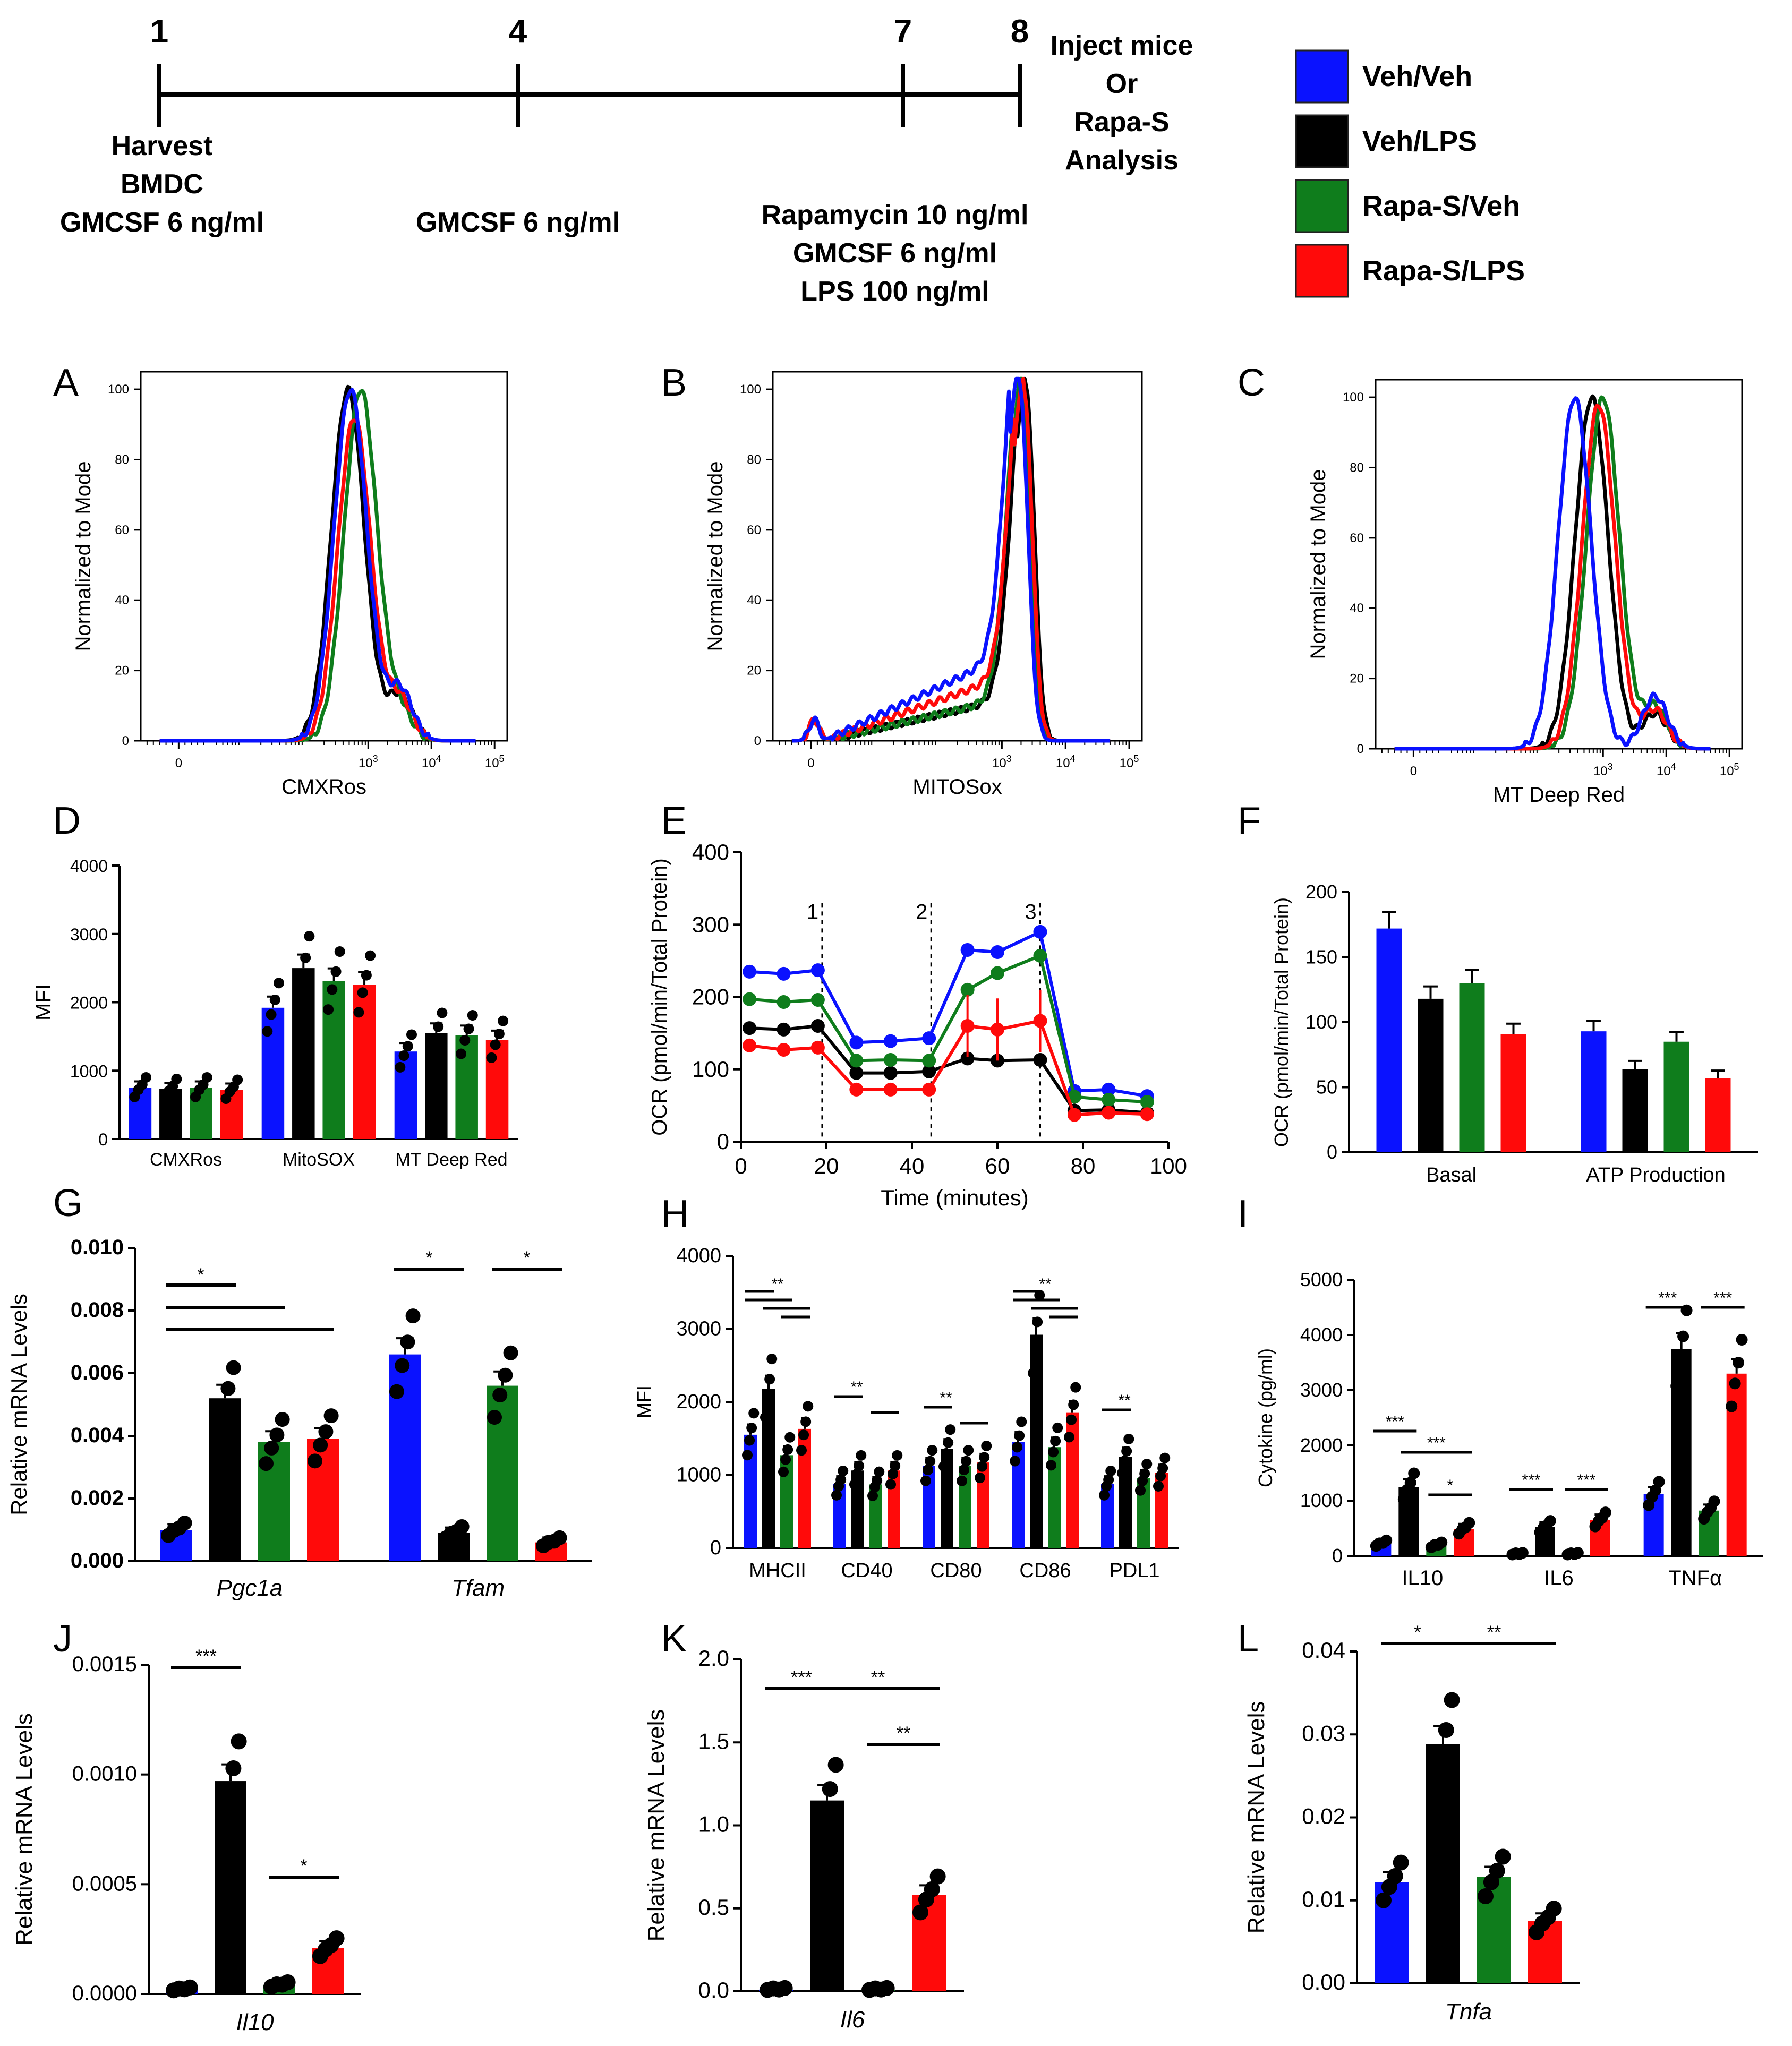 The width and height of the screenshot is (1792, 2046). I want to click on y-axis-label: OCR (pmol/min/Total Protein), so click(659, 996).